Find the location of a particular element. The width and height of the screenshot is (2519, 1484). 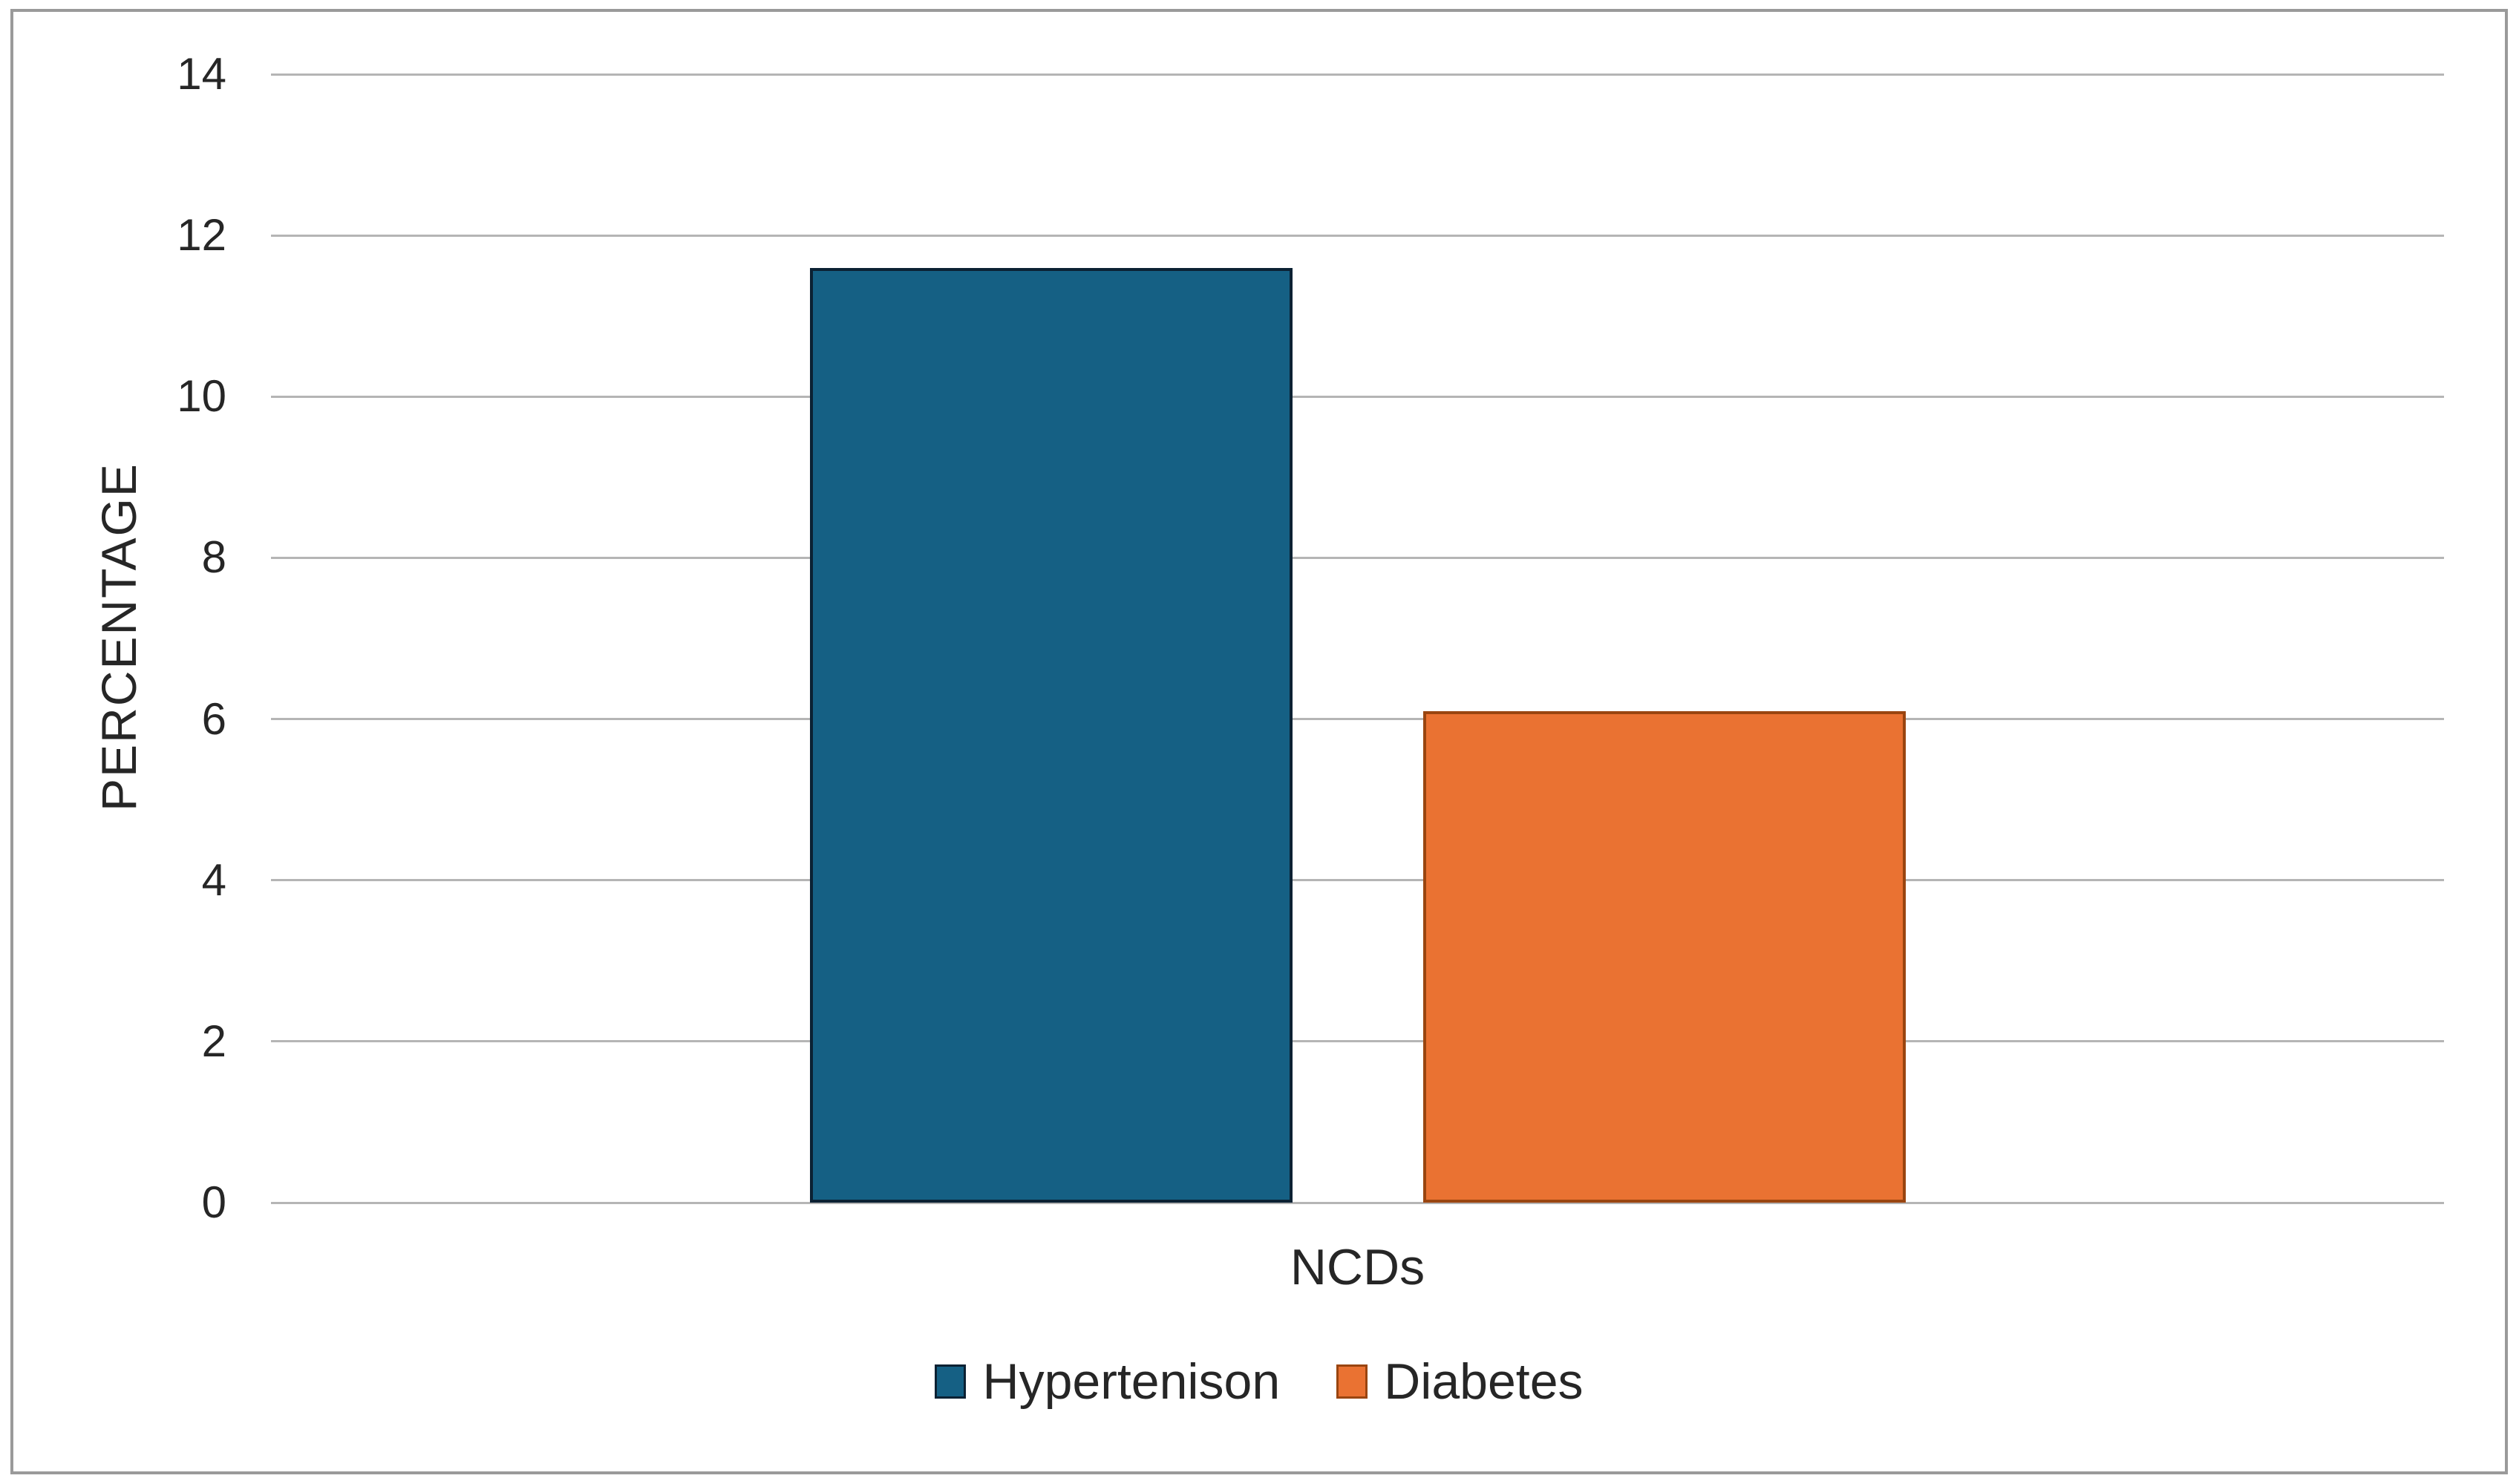

y-tick-label-8: 8 is located at coordinates (213, 557).